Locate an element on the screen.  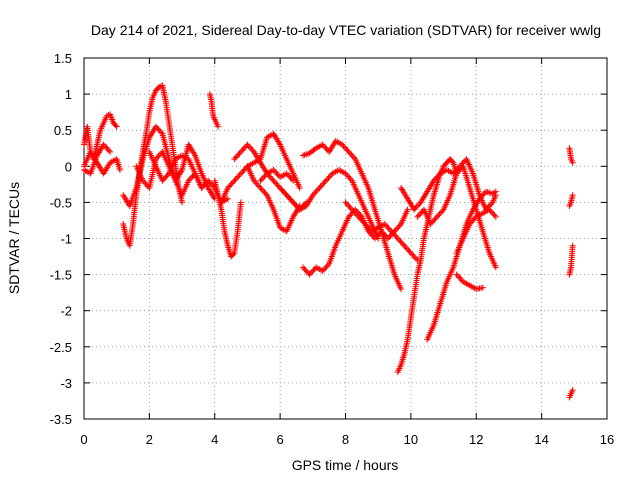
y-tick-label: 0 is located at coordinates (68, 166).